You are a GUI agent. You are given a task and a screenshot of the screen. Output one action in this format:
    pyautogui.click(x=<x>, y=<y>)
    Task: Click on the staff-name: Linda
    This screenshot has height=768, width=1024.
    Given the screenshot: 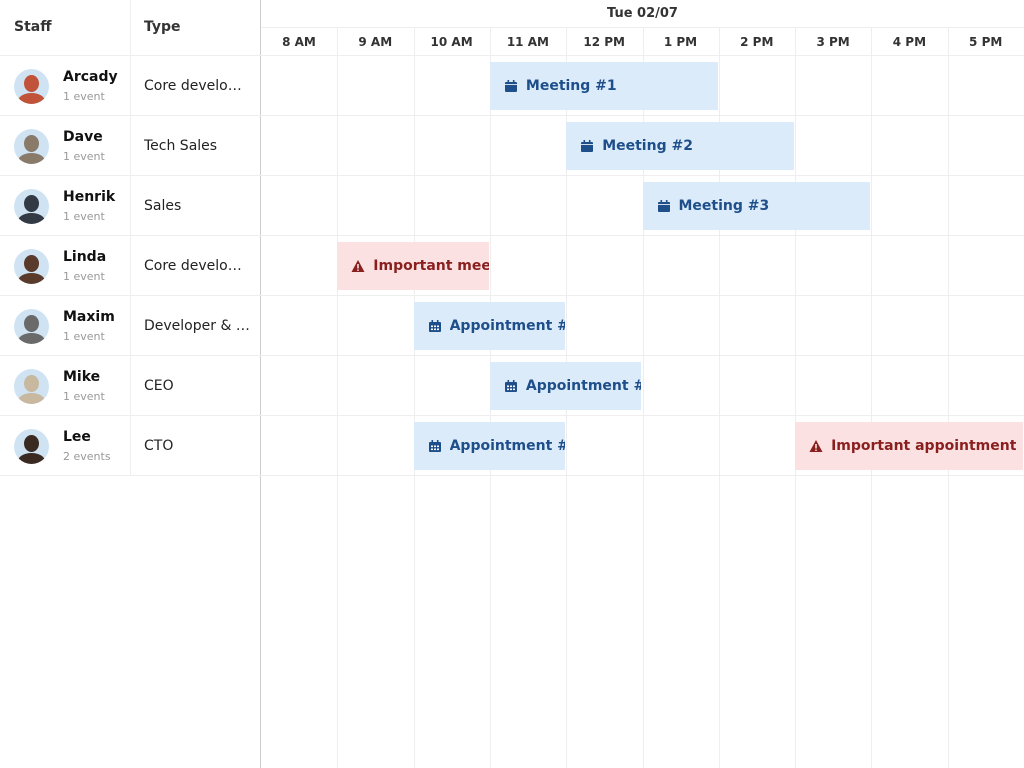 What is the action you would take?
    pyautogui.click(x=85, y=257)
    